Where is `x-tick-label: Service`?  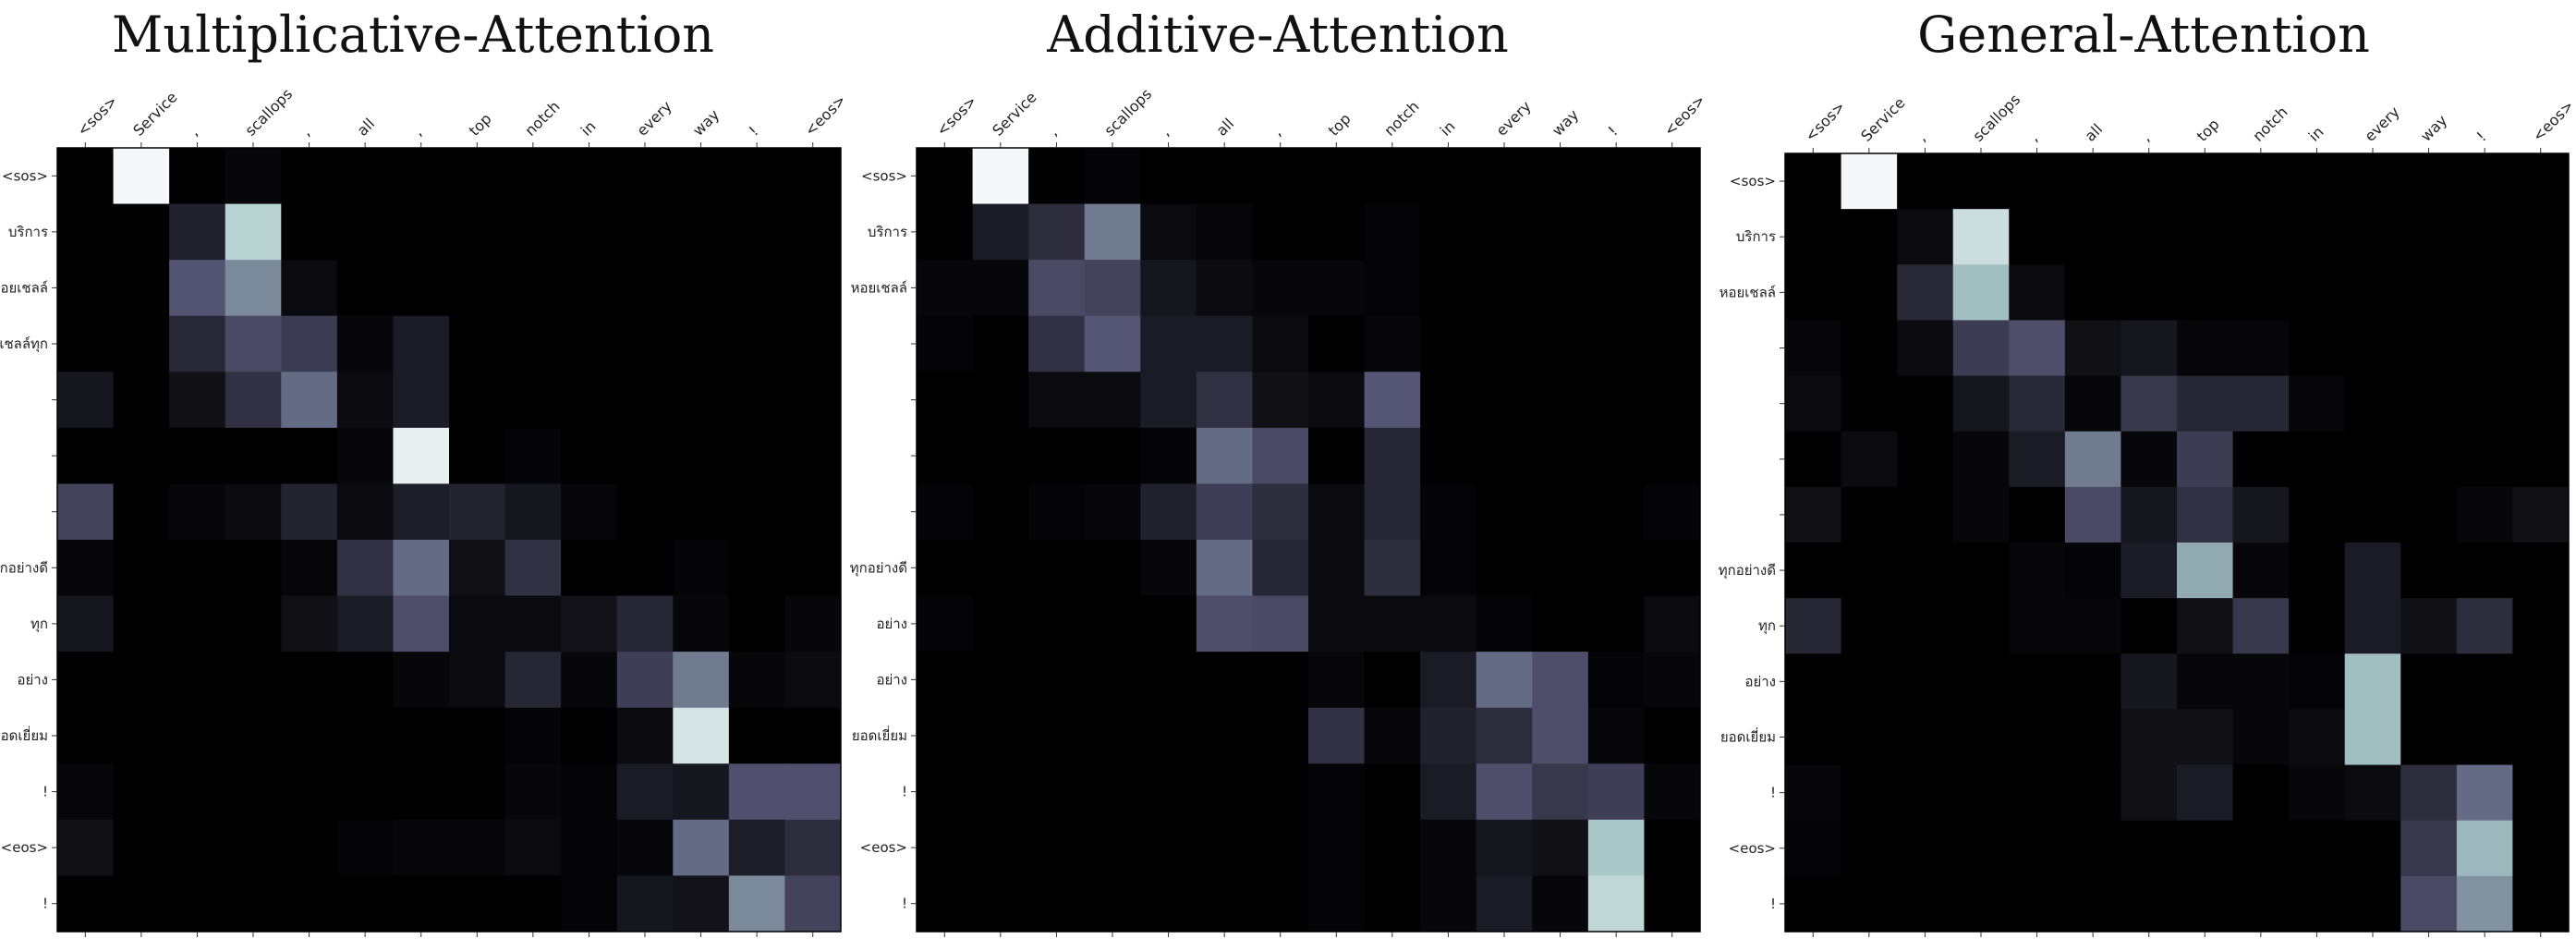 x-tick-label: Service is located at coordinates (154, 114).